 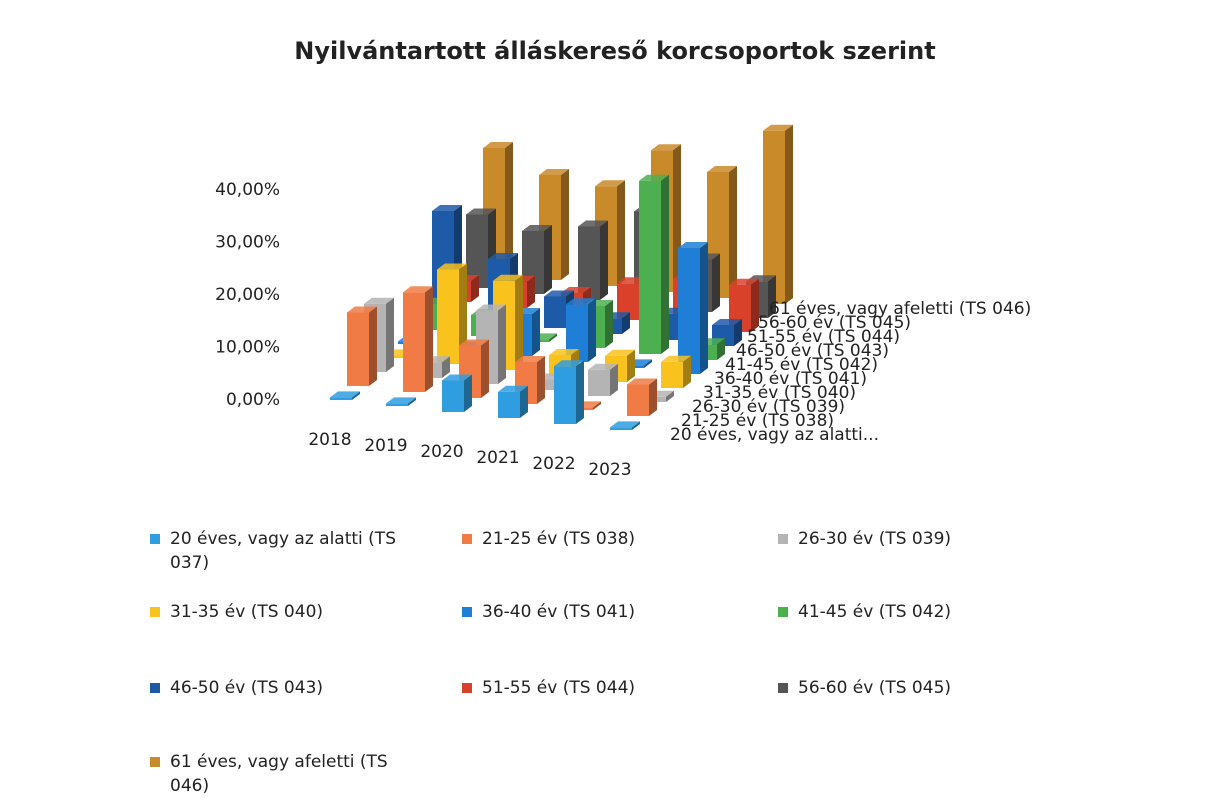 I want to click on x-tick-label: 2021, so click(x=497, y=458).